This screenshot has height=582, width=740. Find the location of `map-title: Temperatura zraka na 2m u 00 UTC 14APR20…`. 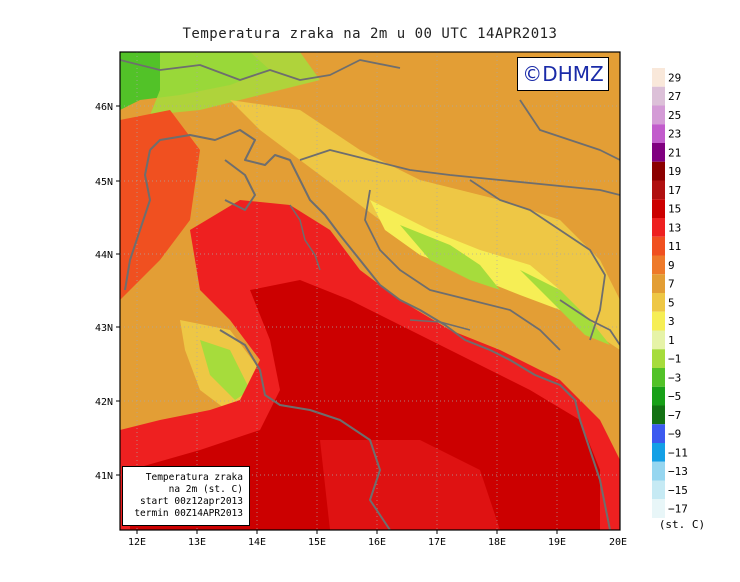

map-title: Temperatura zraka na 2m u 00 UTC 14APR20… is located at coordinates (370, 34).